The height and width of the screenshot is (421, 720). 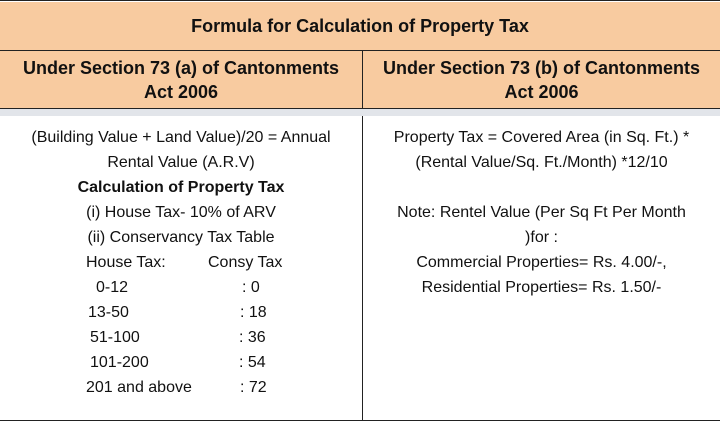 I want to click on table-row: 0-12 : 0, so click(x=181, y=287).